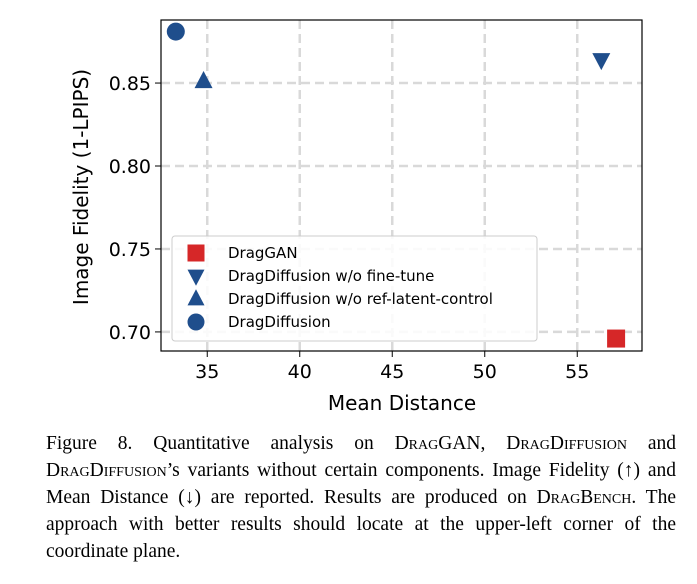  Describe the element at coordinates (263, 253) in the screenshot. I see `legend-entry: DragGAN` at that location.